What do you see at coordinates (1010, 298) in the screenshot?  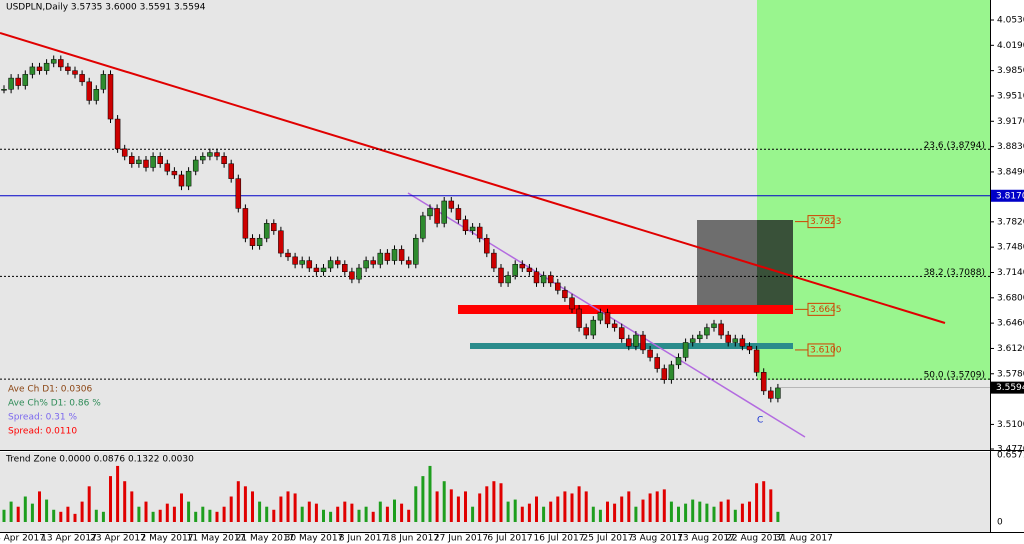 I see `price-label: 3.6800` at bounding box center [1010, 298].